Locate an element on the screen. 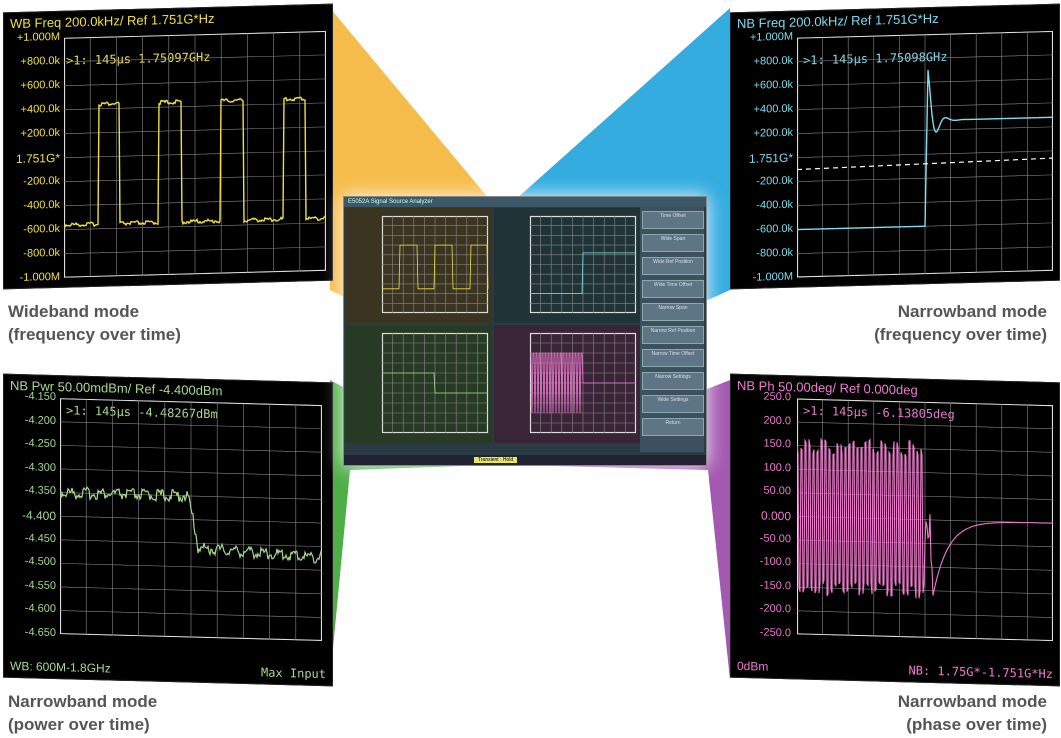 The width and height of the screenshot is (1061, 738). mini-nb-freq is located at coordinates (567, 265).